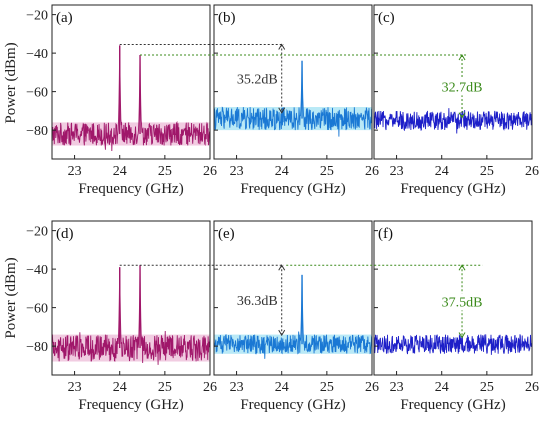  I want to click on annotation-label: 36.3dB, so click(257, 301).